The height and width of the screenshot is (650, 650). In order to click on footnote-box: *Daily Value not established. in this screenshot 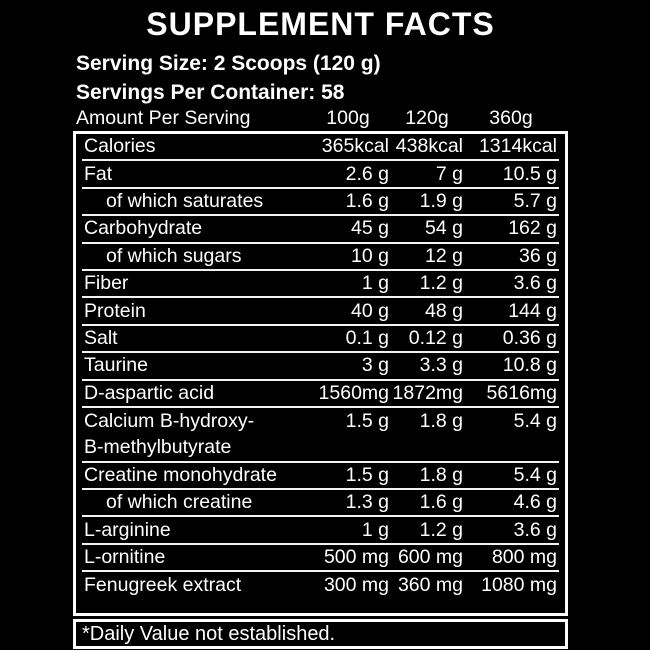, I will do `click(320, 633)`.